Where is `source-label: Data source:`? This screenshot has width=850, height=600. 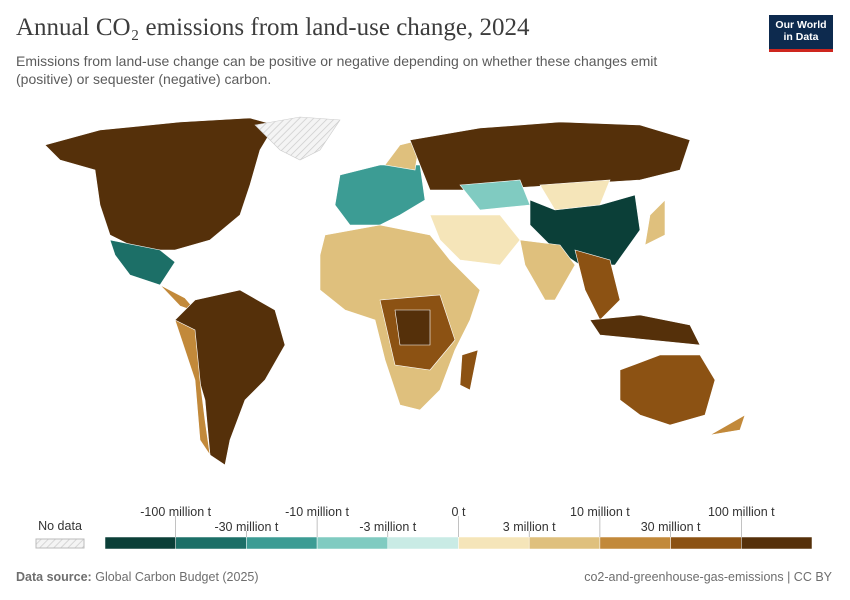
source-label: Data source: is located at coordinates (54, 577).